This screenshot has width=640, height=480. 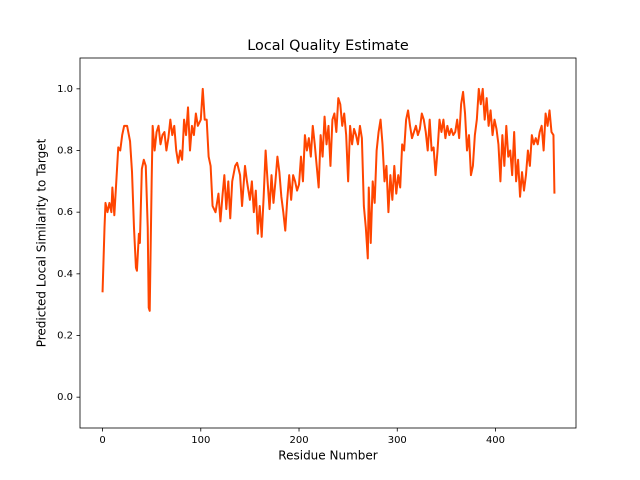 What do you see at coordinates (327, 456) in the screenshot?
I see `x-axis-label: Residue Number` at bounding box center [327, 456].